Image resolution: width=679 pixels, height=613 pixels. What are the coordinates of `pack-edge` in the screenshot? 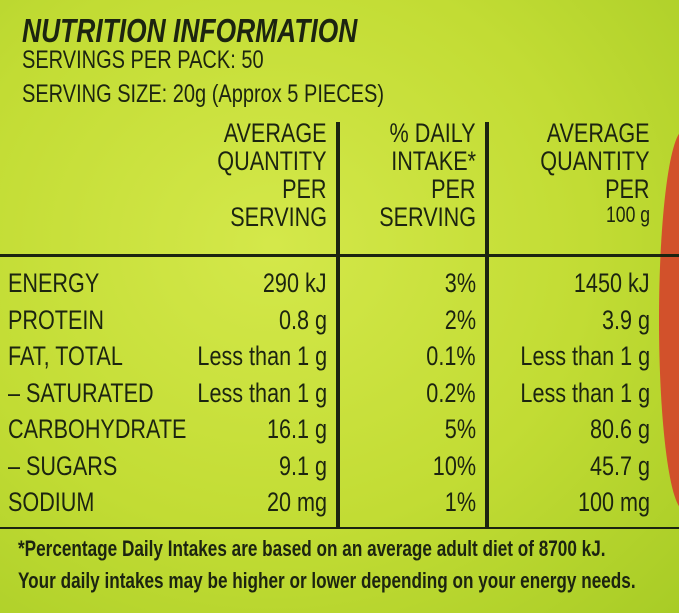 It's located at (669, 320).